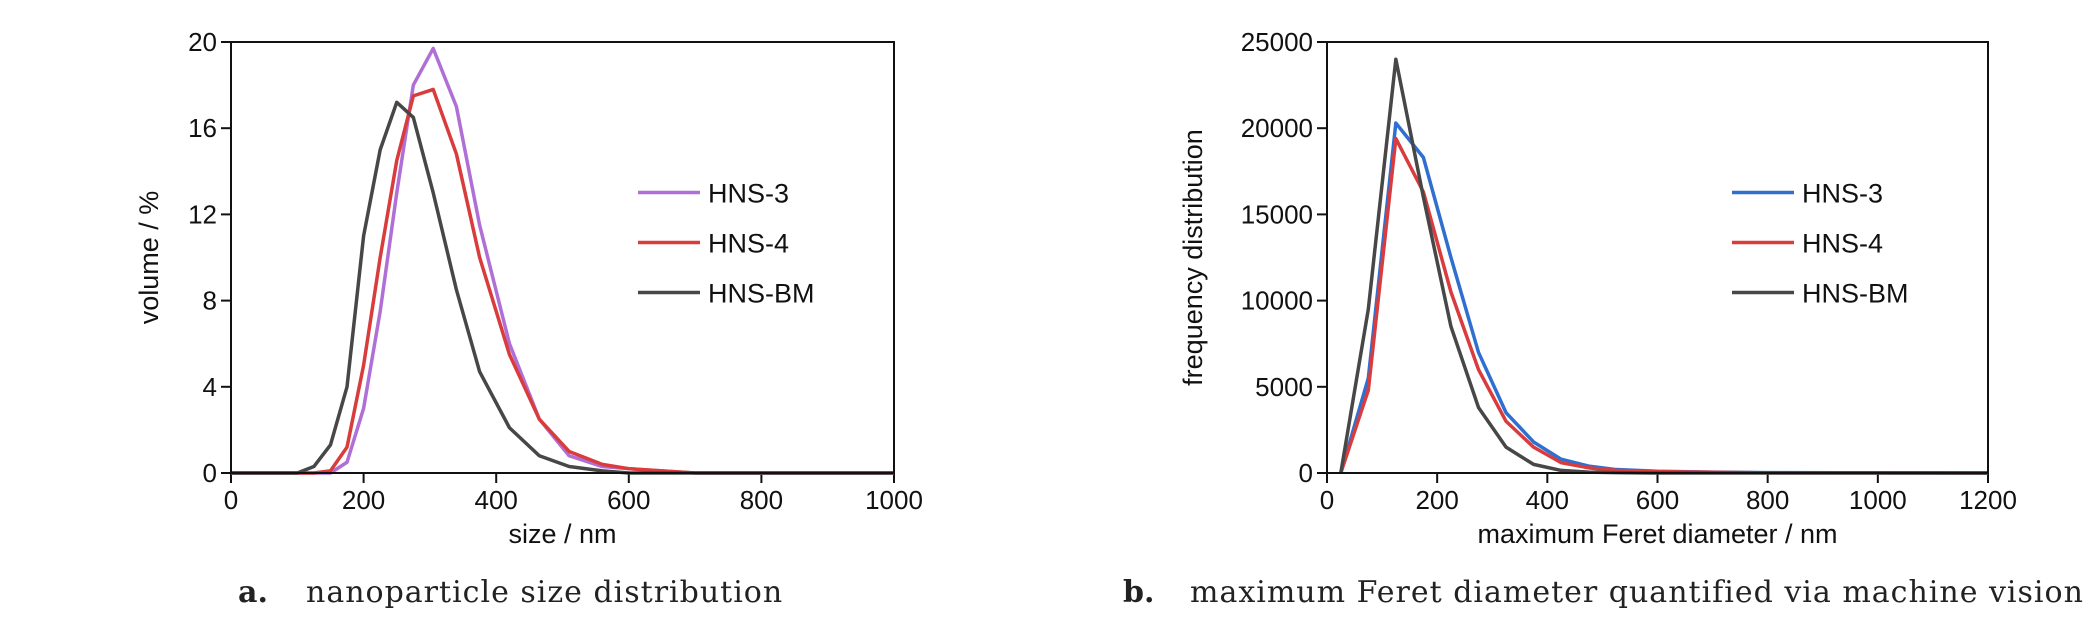 This screenshot has width=2100, height=636. I want to click on y-tick-label: 5000, so click(1284, 387).